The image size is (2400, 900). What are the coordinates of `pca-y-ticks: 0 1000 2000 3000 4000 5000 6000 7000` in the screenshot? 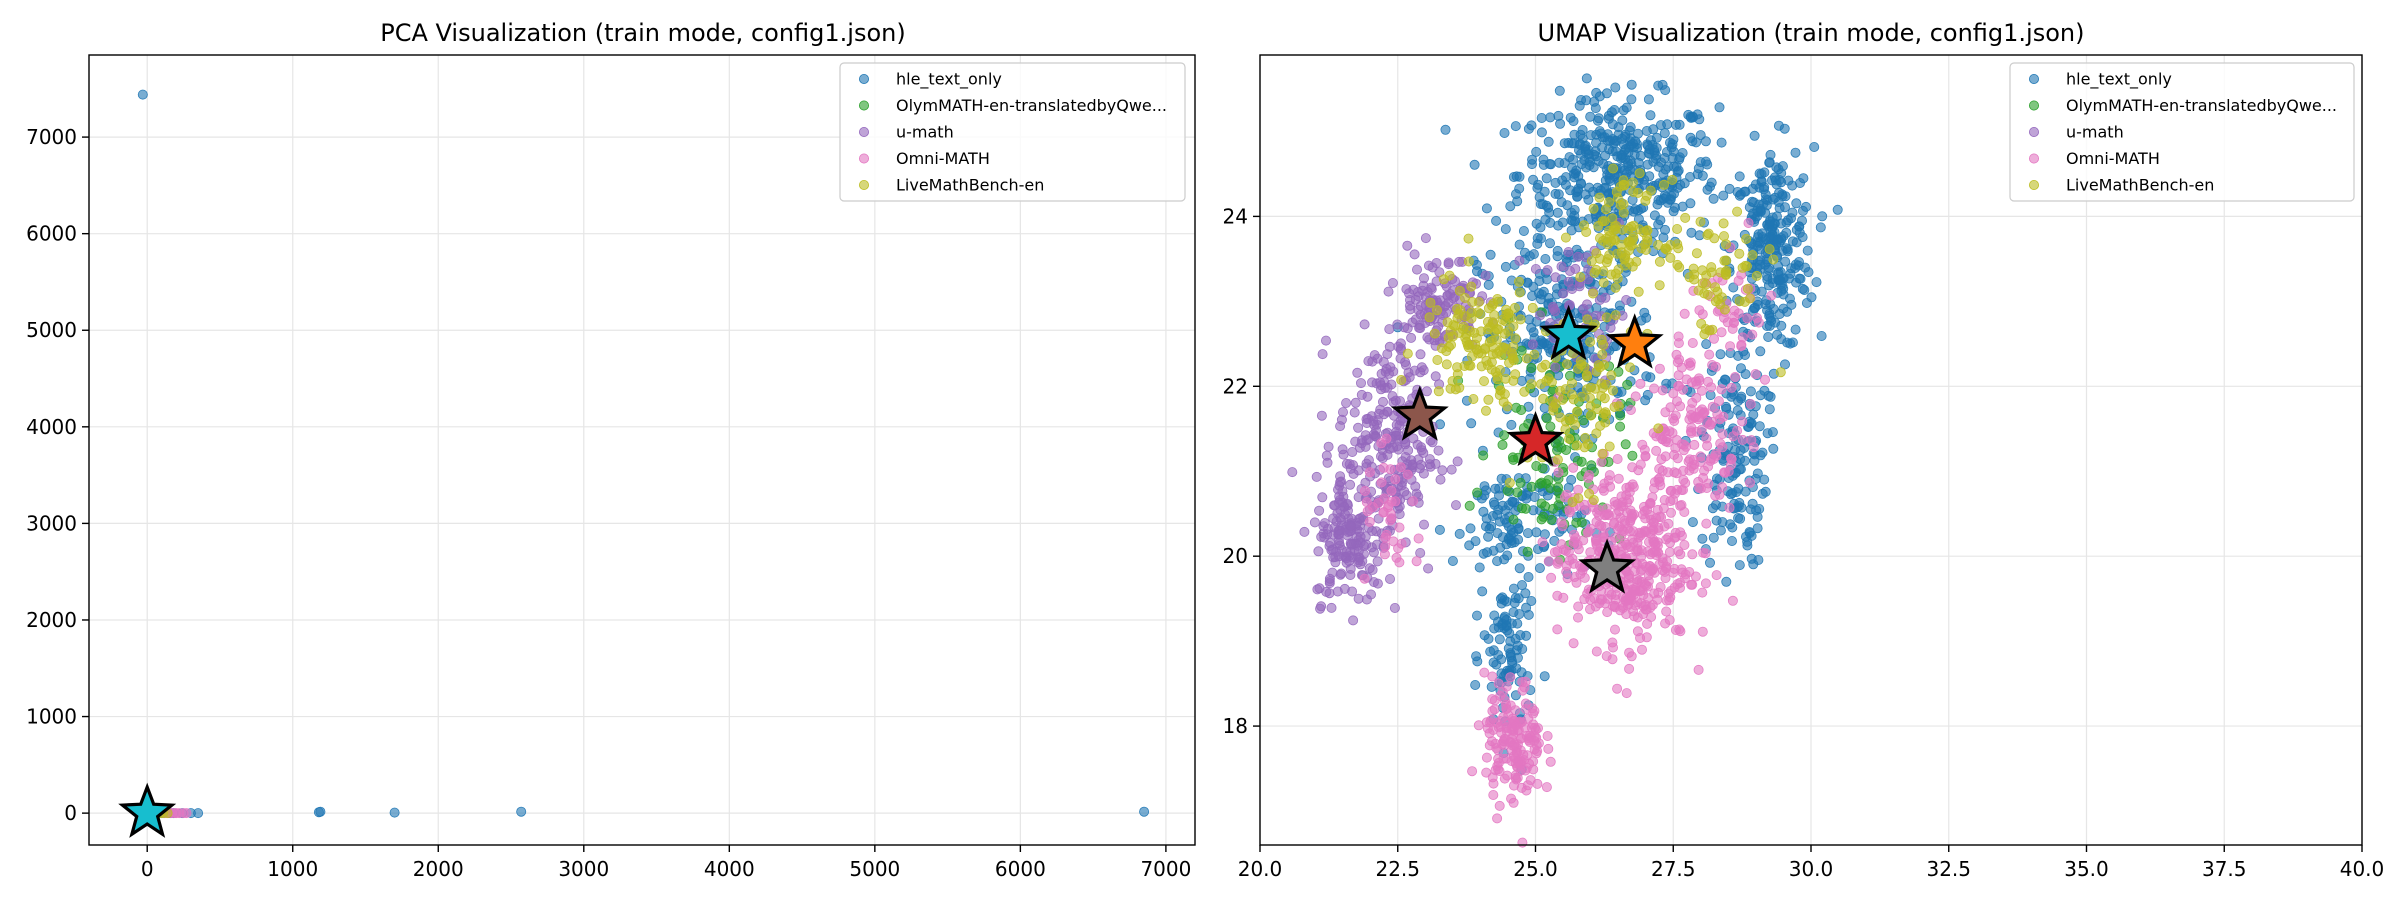 It's located at (57, 475).